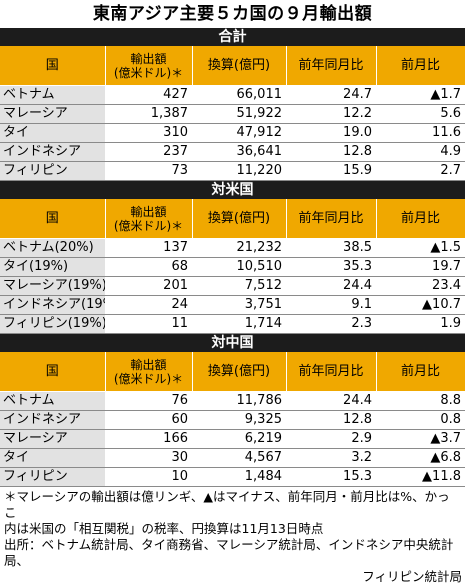  I want to click on yen-cell: 47,912, so click(239, 133).